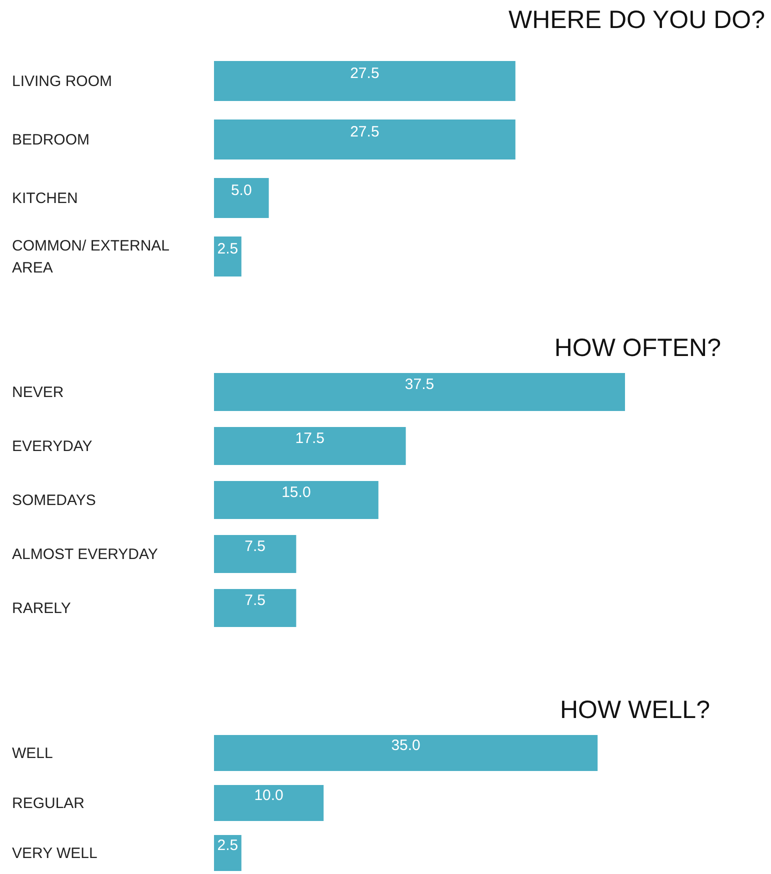 The width and height of the screenshot is (771, 874). Describe the element at coordinates (62, 81) in the screenshot. I see `y-tick-label: LIVING ROOM` at that location.